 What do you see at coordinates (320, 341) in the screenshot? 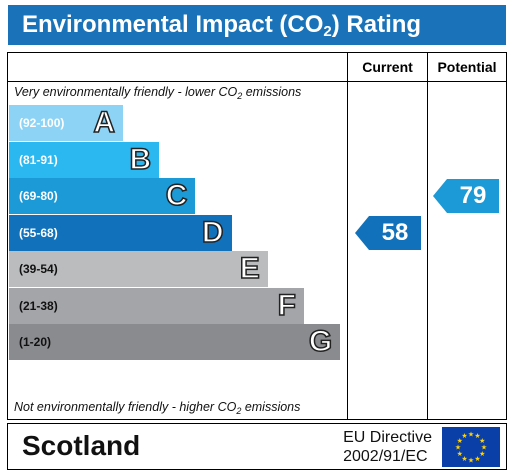
I see `band-letter: G` at bounding box center [320, 341].